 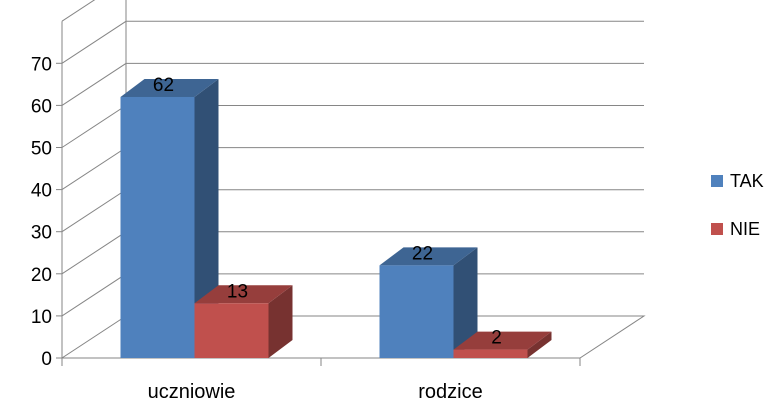 I want to click on y-tick-label: 30, so click(x=41, y=233).